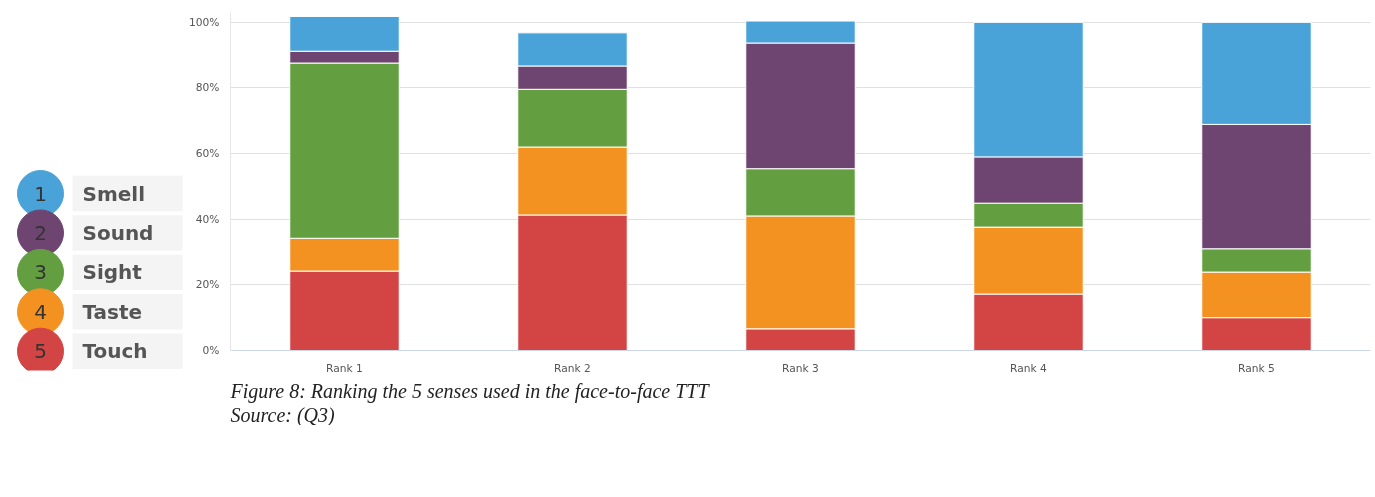 The height and width of the screenshot is (497, 1375). What do you see at coordinates (204, 22) in the screenshot?
I see `y-tick-label: 100%` at bounding box center [204, 22].